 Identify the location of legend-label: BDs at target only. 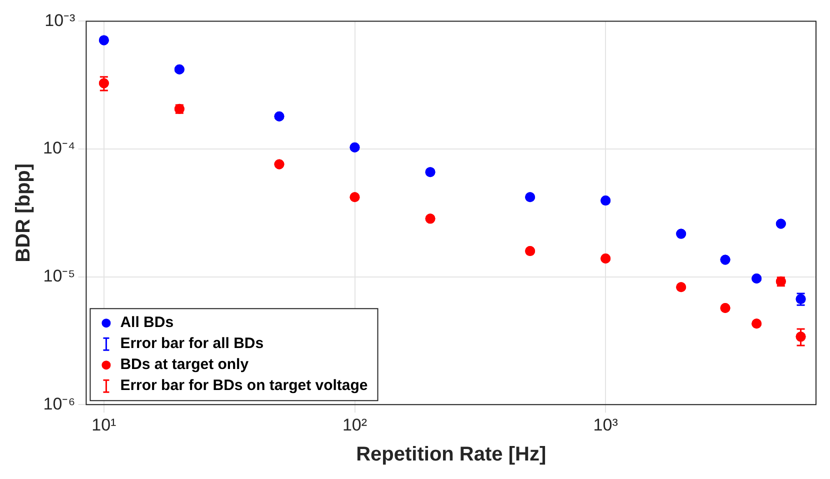
(185, 365).